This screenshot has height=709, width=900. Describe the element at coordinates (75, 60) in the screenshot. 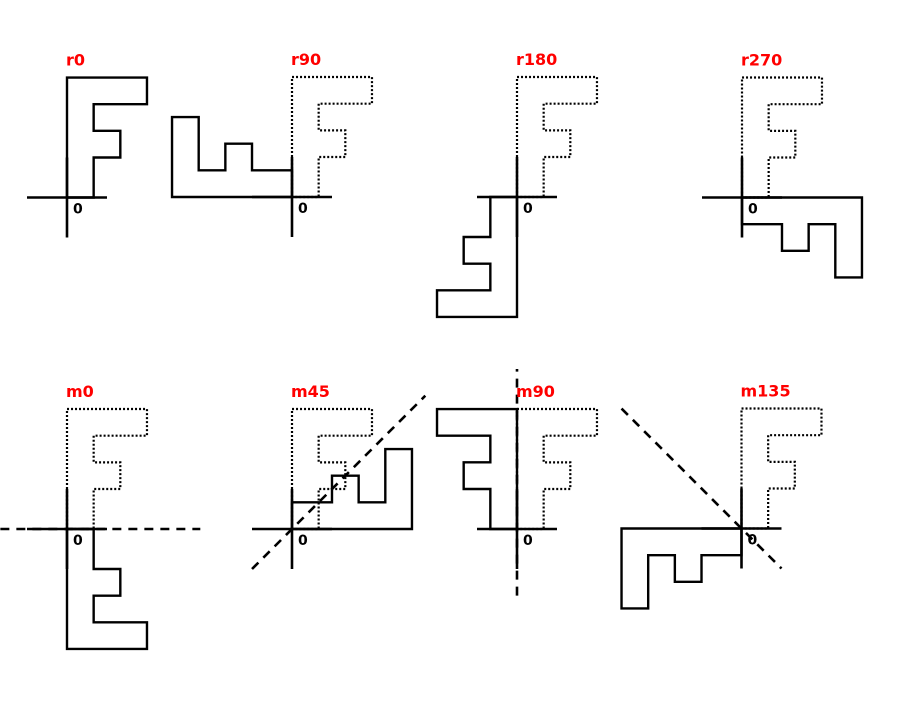

I see `panel-label: r0` at that location.